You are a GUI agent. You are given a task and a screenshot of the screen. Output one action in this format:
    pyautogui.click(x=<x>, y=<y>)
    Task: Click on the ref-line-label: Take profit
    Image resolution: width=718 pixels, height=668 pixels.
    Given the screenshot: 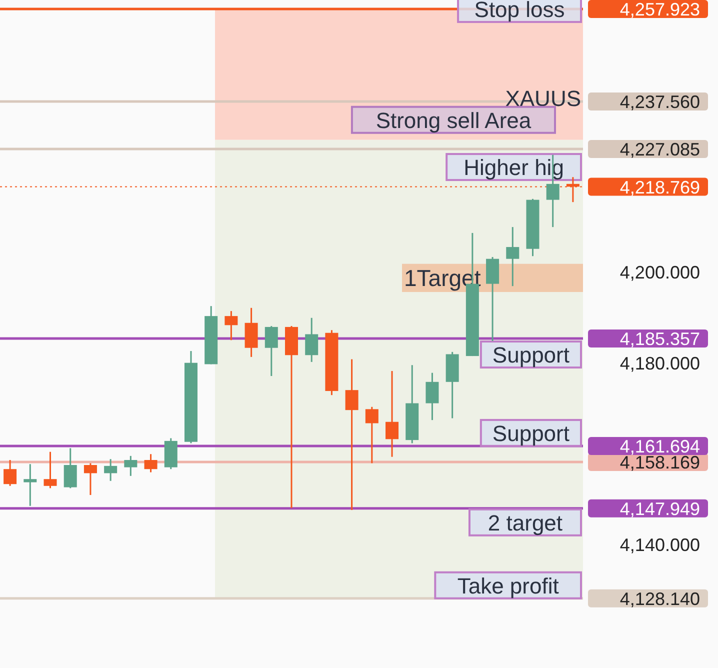 What is the action you would take?
    pyautogui.click(x=508, y=585)
    